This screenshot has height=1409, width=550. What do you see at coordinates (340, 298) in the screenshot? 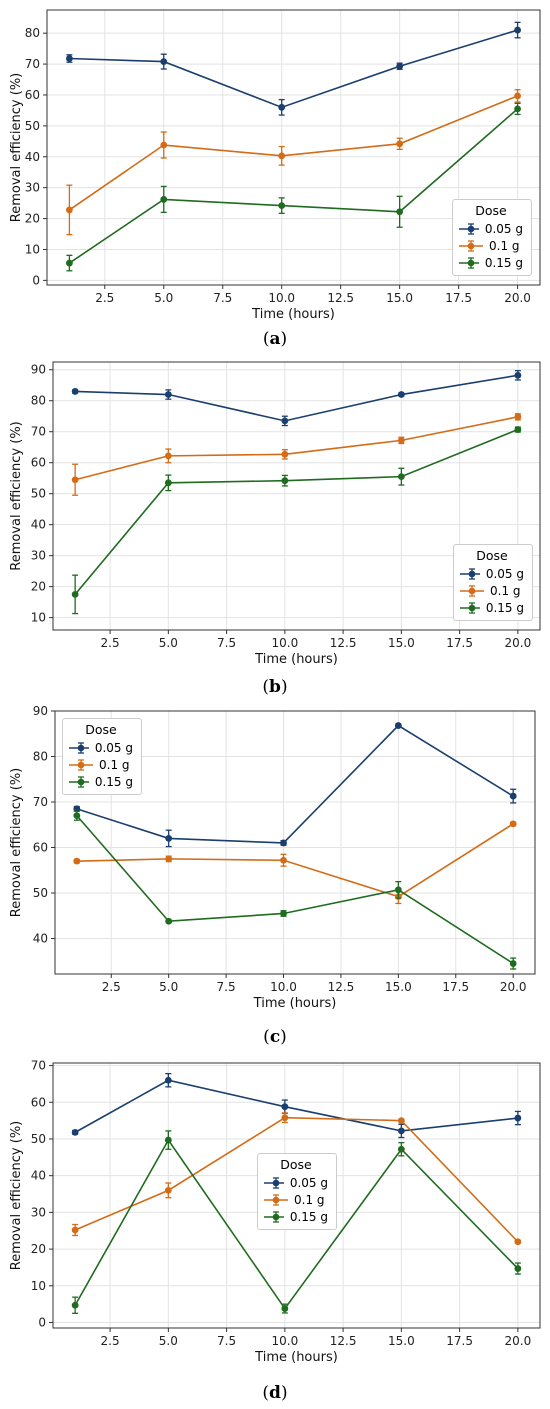
I see `x-tick-label: 12.5` at bounding box center [340, 298].